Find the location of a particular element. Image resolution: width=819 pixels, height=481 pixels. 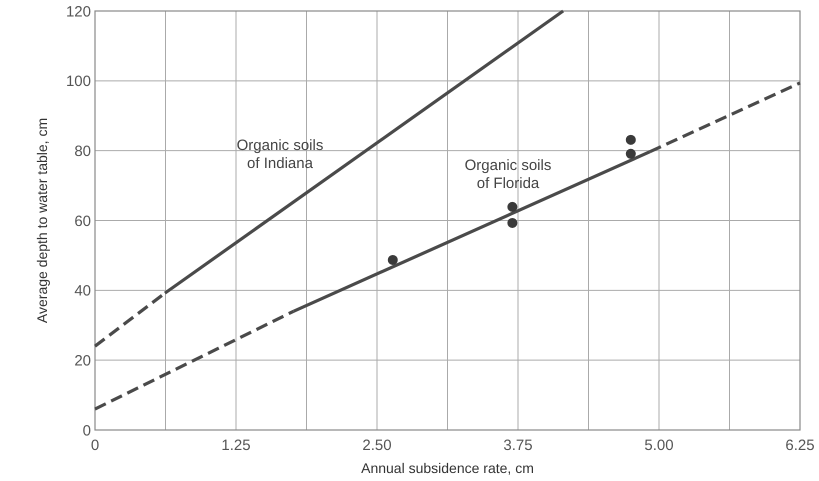

y-tick-label: 60 is located at coordinates (82, 221).